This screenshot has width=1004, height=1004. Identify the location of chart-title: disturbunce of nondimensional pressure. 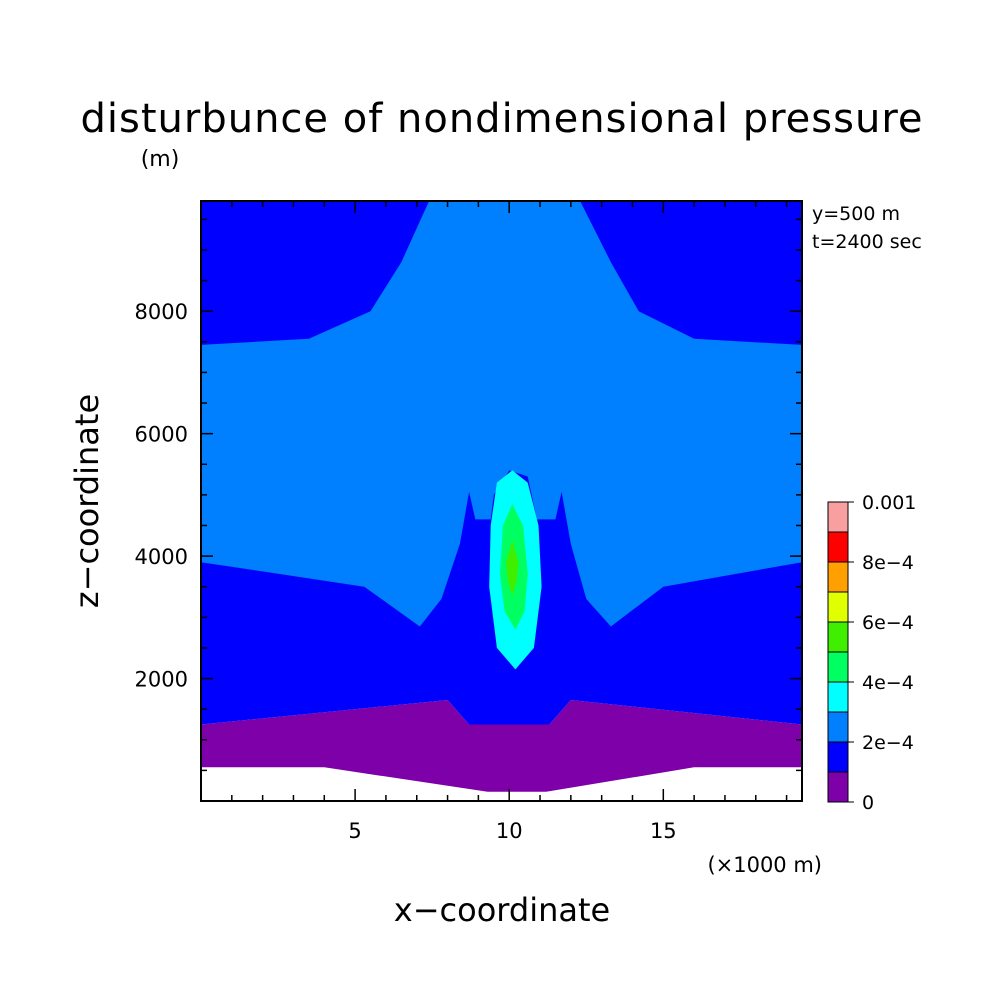
(502, 119).